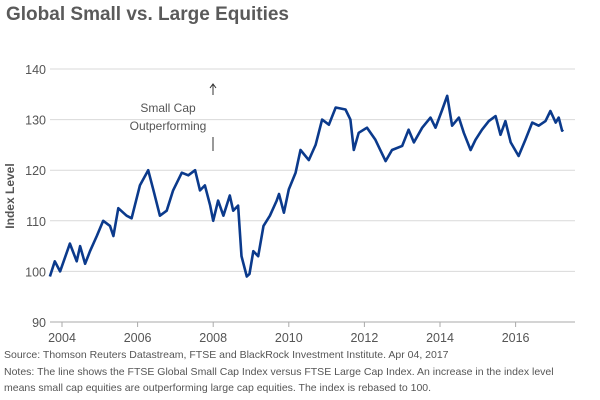 The height and width of the screenshot is (400, 600). Describe the element at coordinates (35, 196) in the screenshot. I see `y-axis: 90 100 110 120 130 140` at that location.